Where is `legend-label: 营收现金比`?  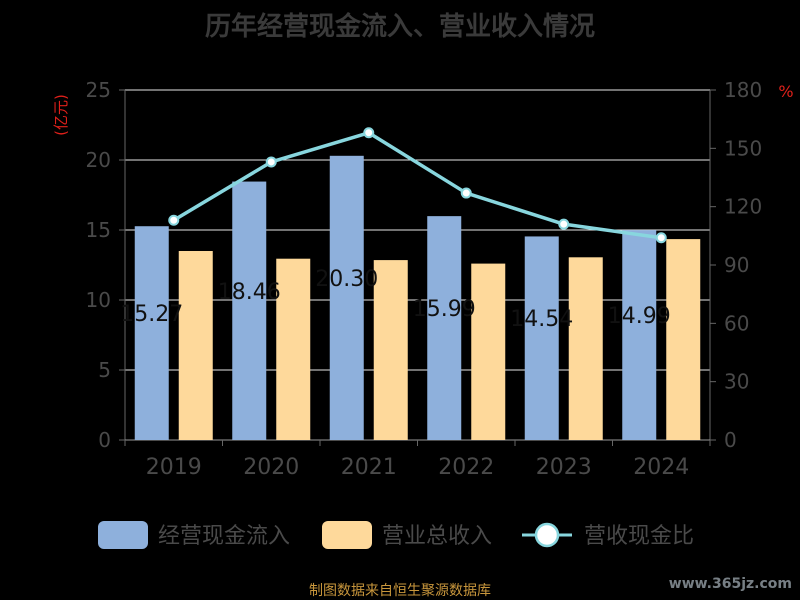 legend-label: 营收现金比 is located at coordinates (639, 536).